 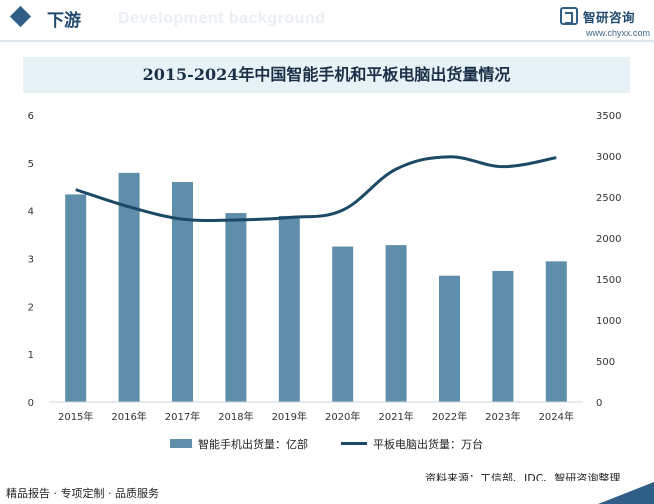 What do you see at coordinates (428, 444) in the screenshot?
I see `legend-label-tablet: 平板电脑出货量：万台` at bounding box center [428, 444].